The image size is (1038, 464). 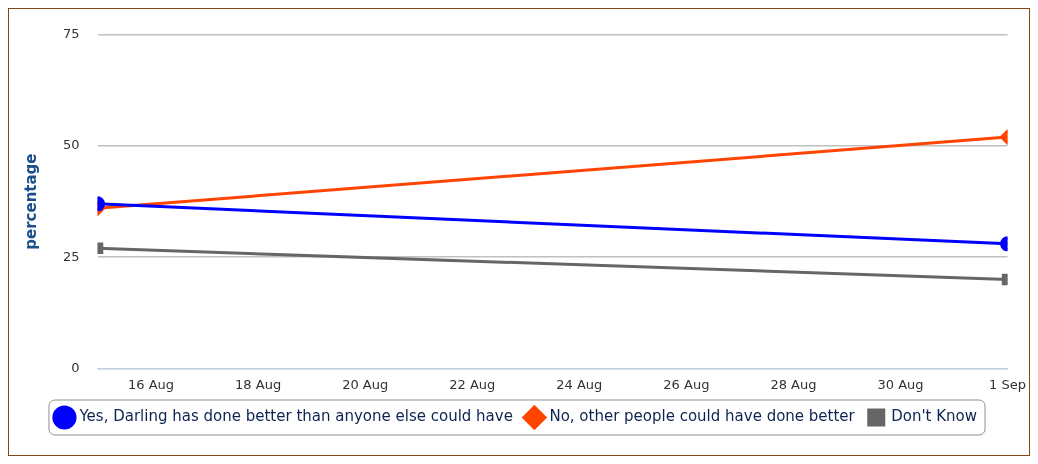 I want to click on x-tick-label: 28 Aug, so click(x=793, y=384).